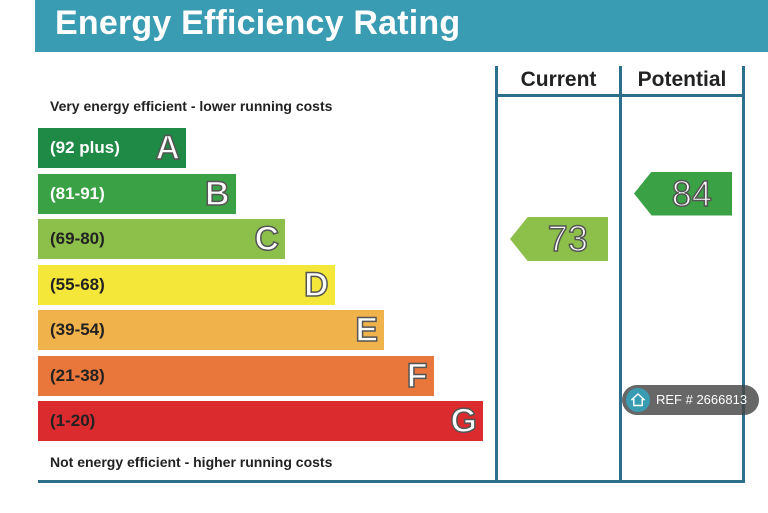  I want to click on column-header-potential: Potential, so click(682, 79).